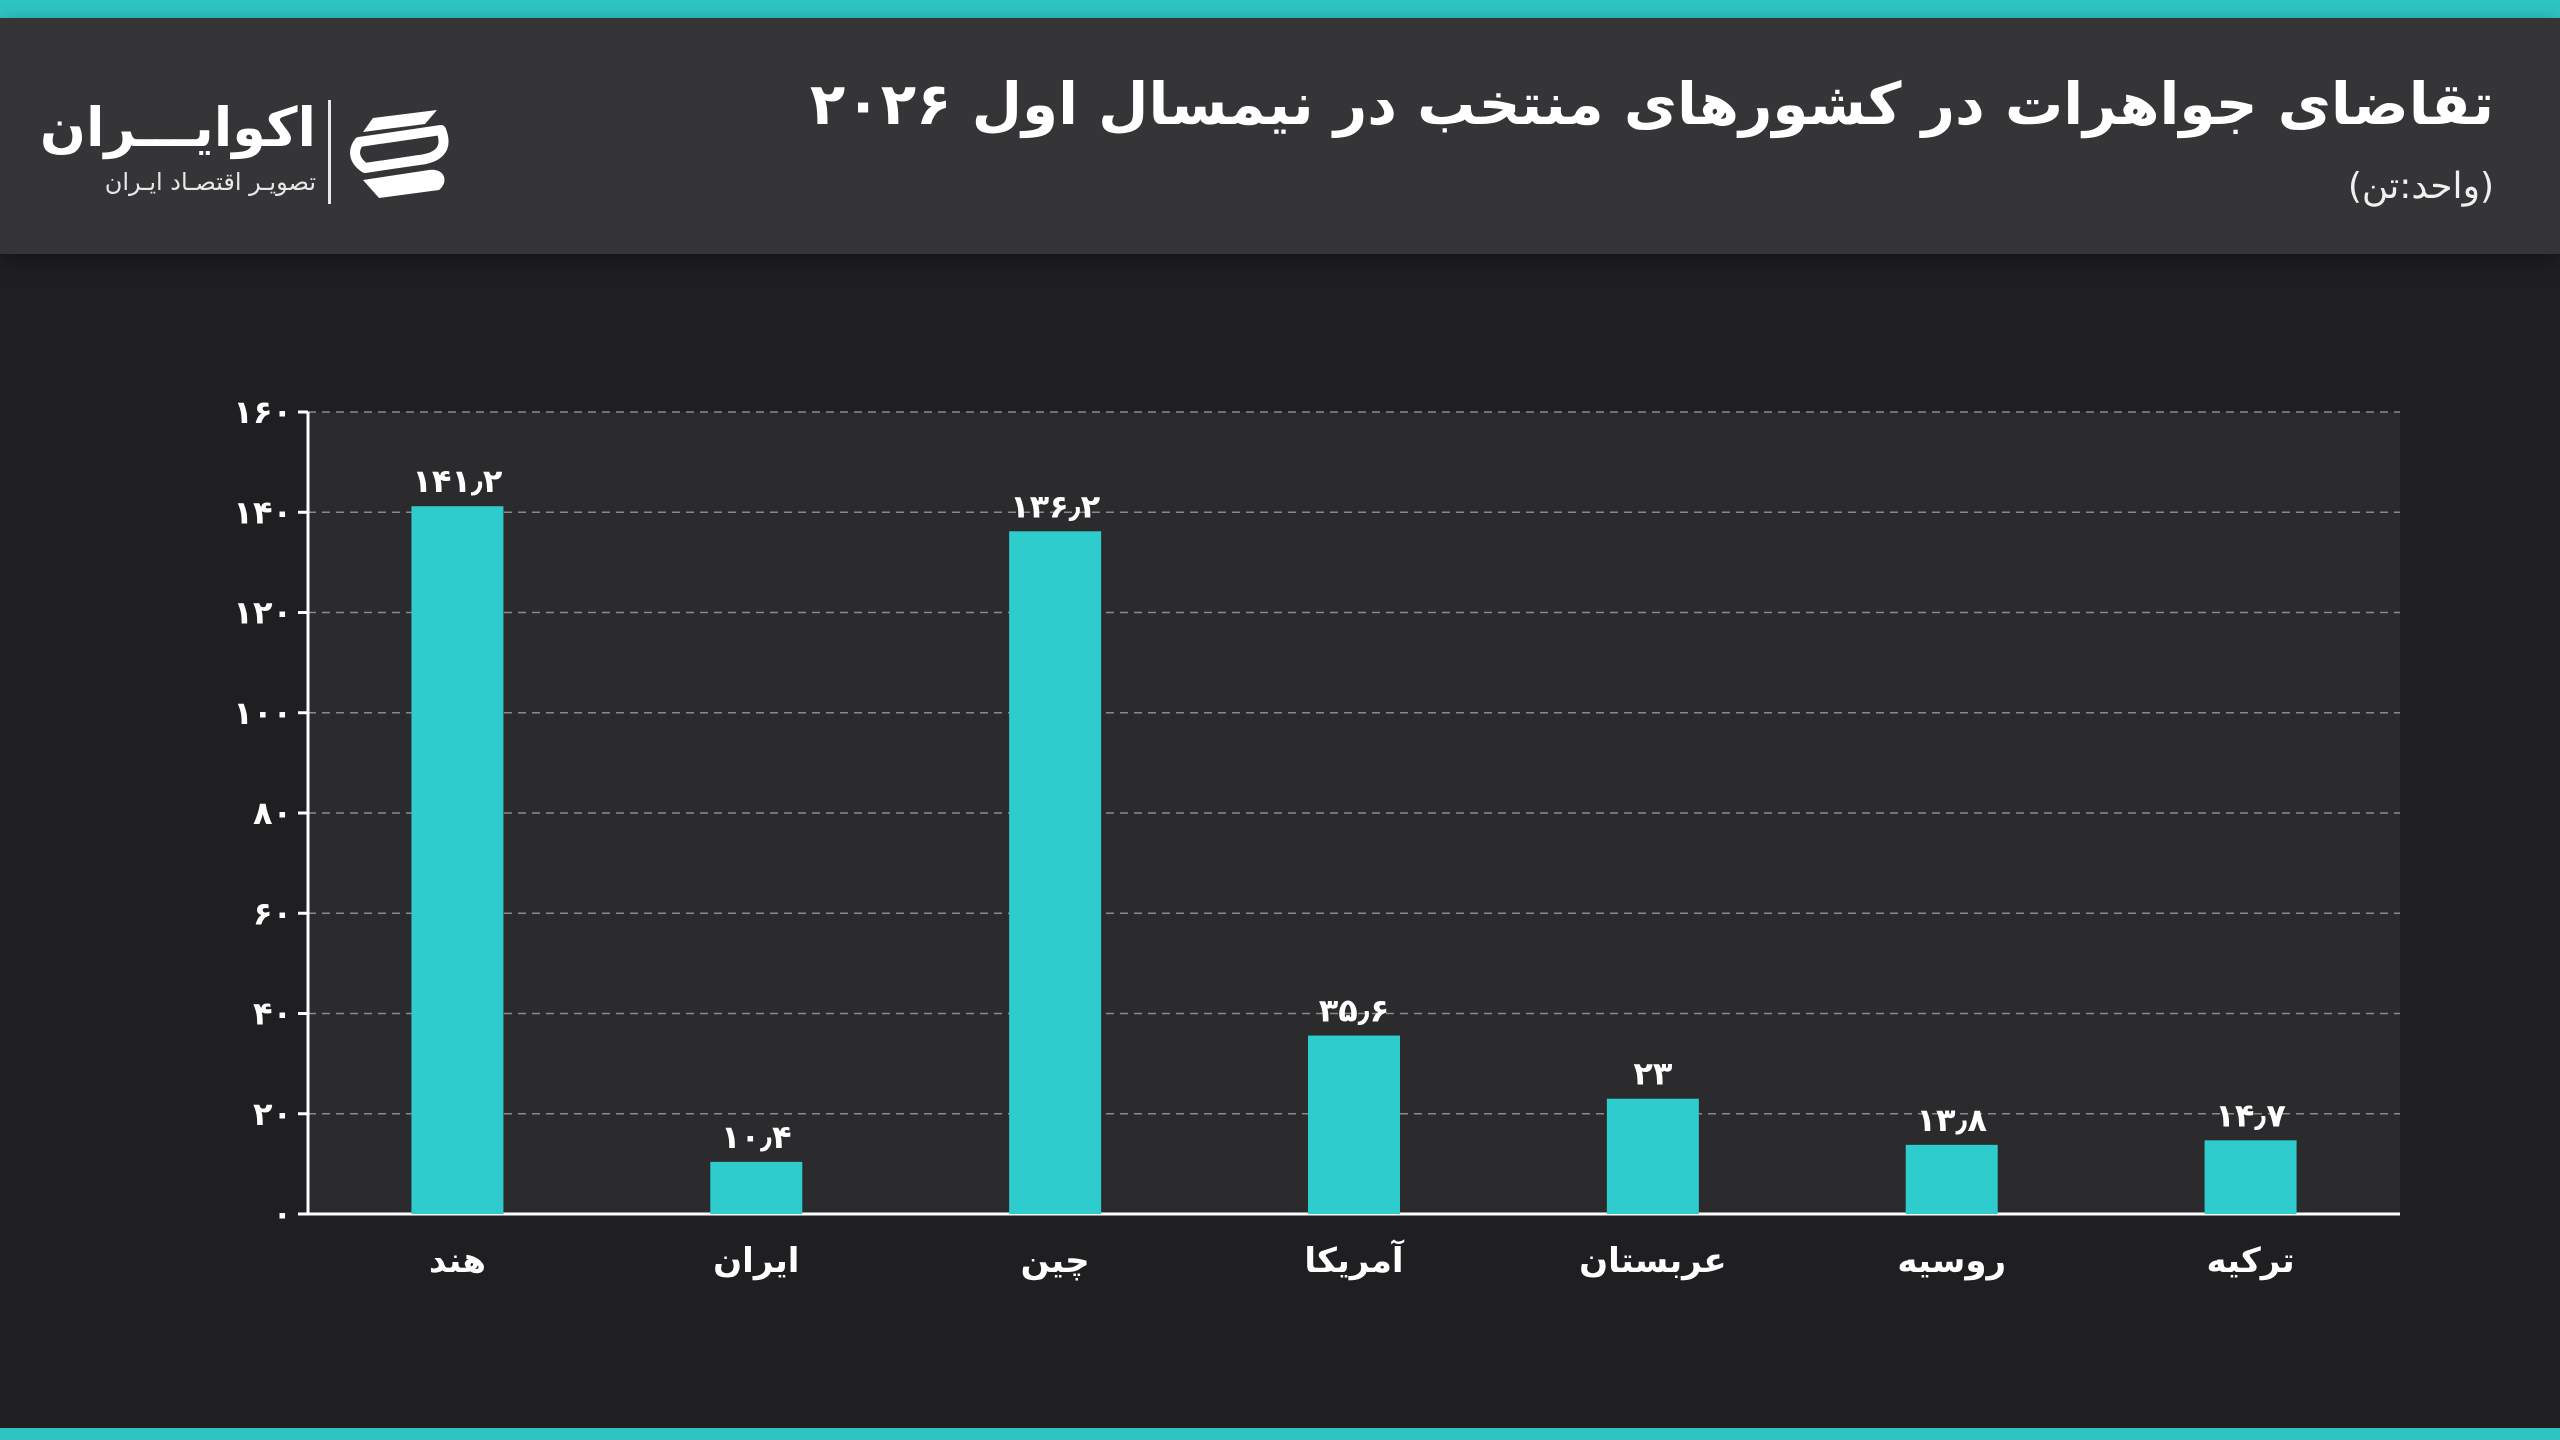  Describe the element at coordinates (1354, 1011) in the screenshot. I see `bar-value-label: ۳۵٫۶` at that location.